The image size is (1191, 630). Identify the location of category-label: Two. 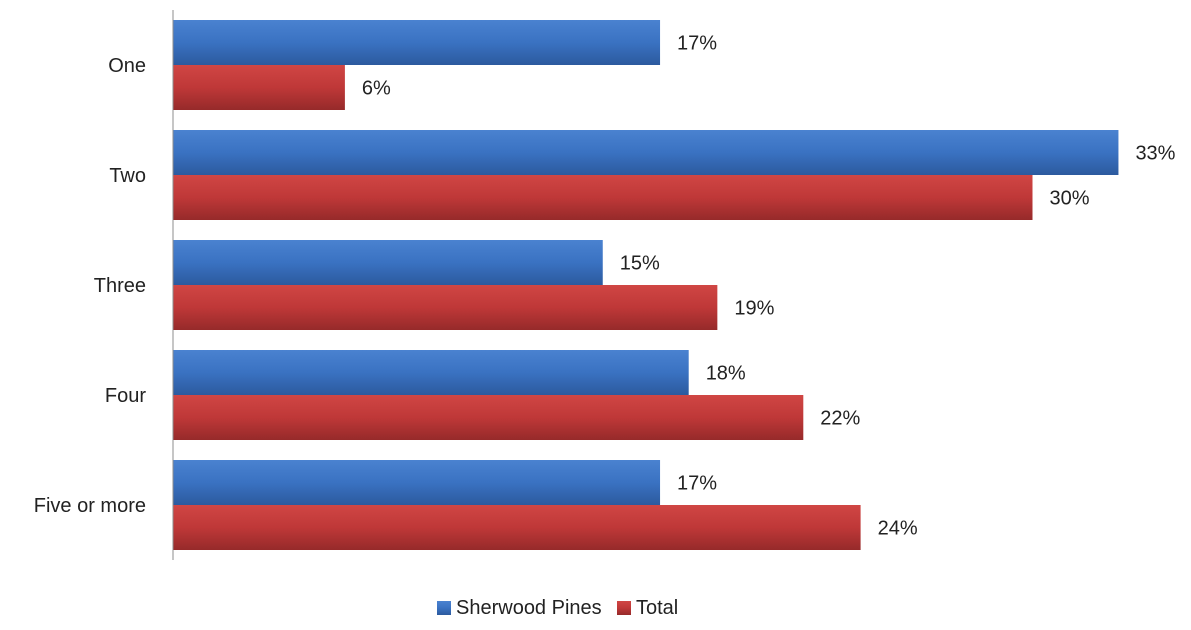
(127, 176).